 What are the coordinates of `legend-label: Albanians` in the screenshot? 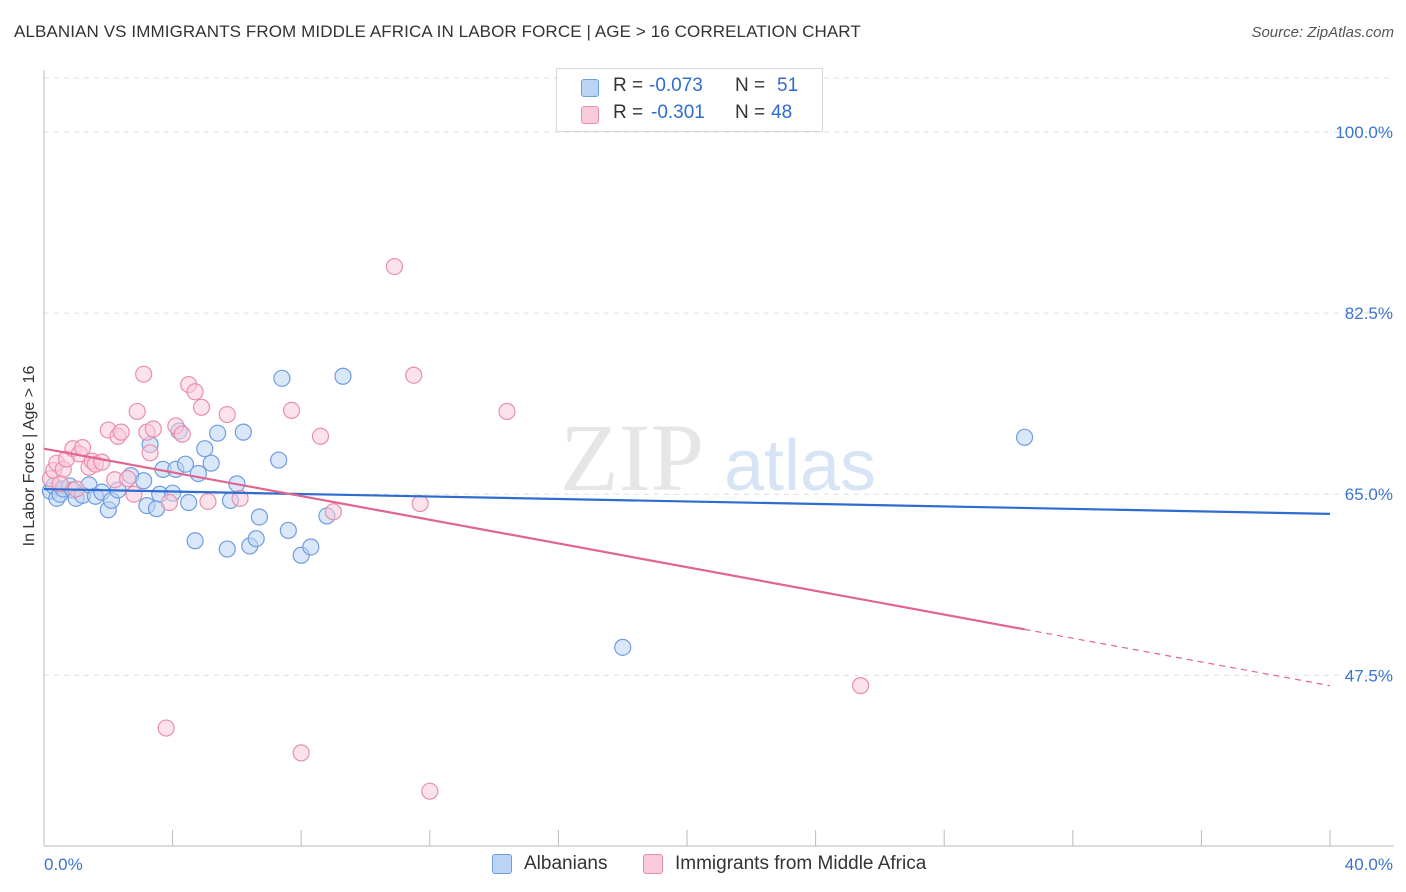 It's located at (566, 863).